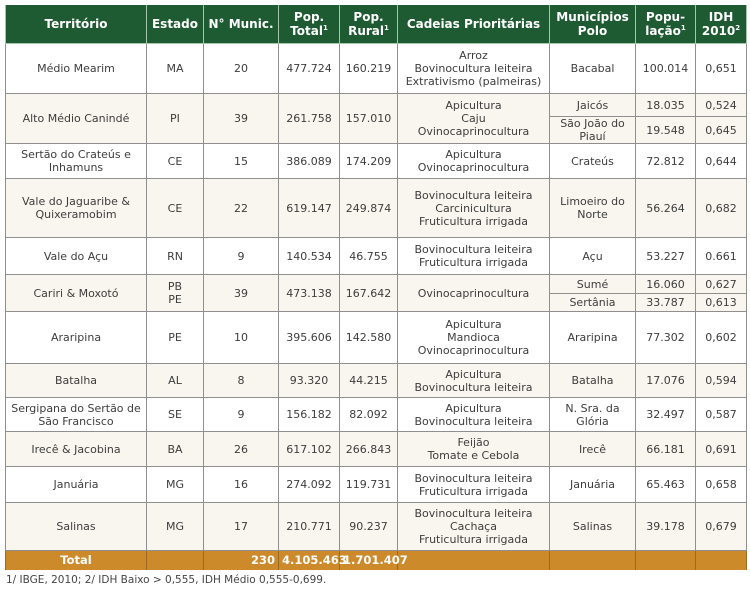 This screenshot has width=750, height=598. I want to click on cell-n-munic: 26, so click(241, 449).